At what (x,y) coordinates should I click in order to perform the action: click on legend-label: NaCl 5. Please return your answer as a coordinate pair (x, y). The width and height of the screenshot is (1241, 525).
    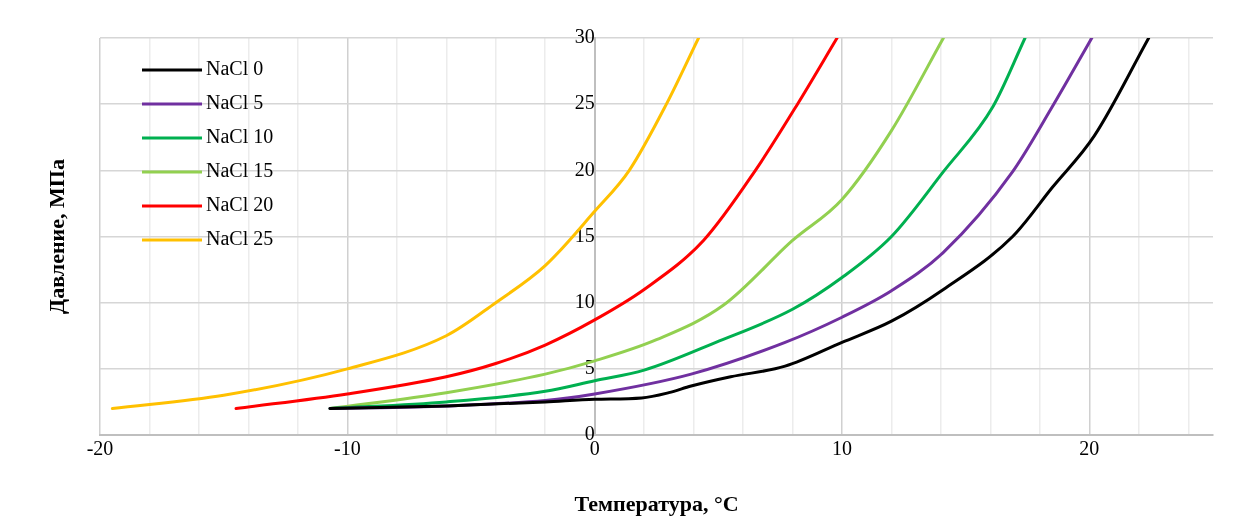
    Looking at the image, I should click on (235, 102).